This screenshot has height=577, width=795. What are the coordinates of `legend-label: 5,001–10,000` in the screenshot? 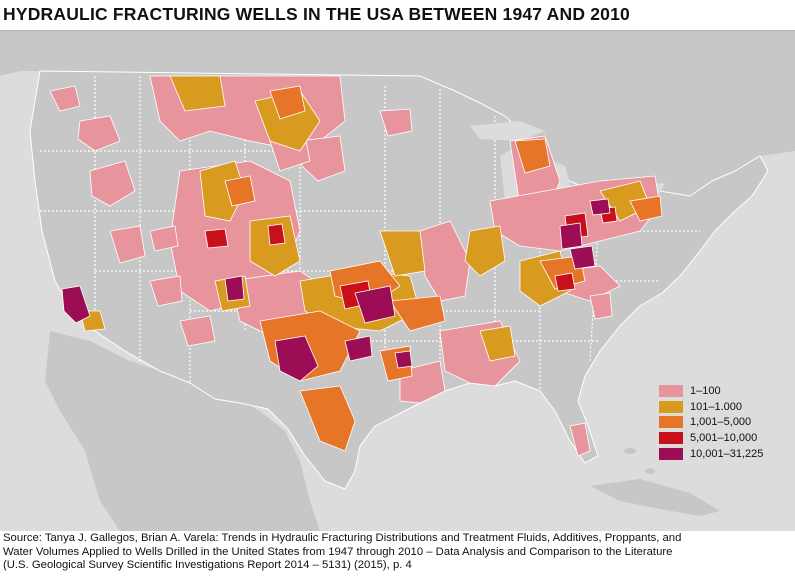 It's located at (724, 438).